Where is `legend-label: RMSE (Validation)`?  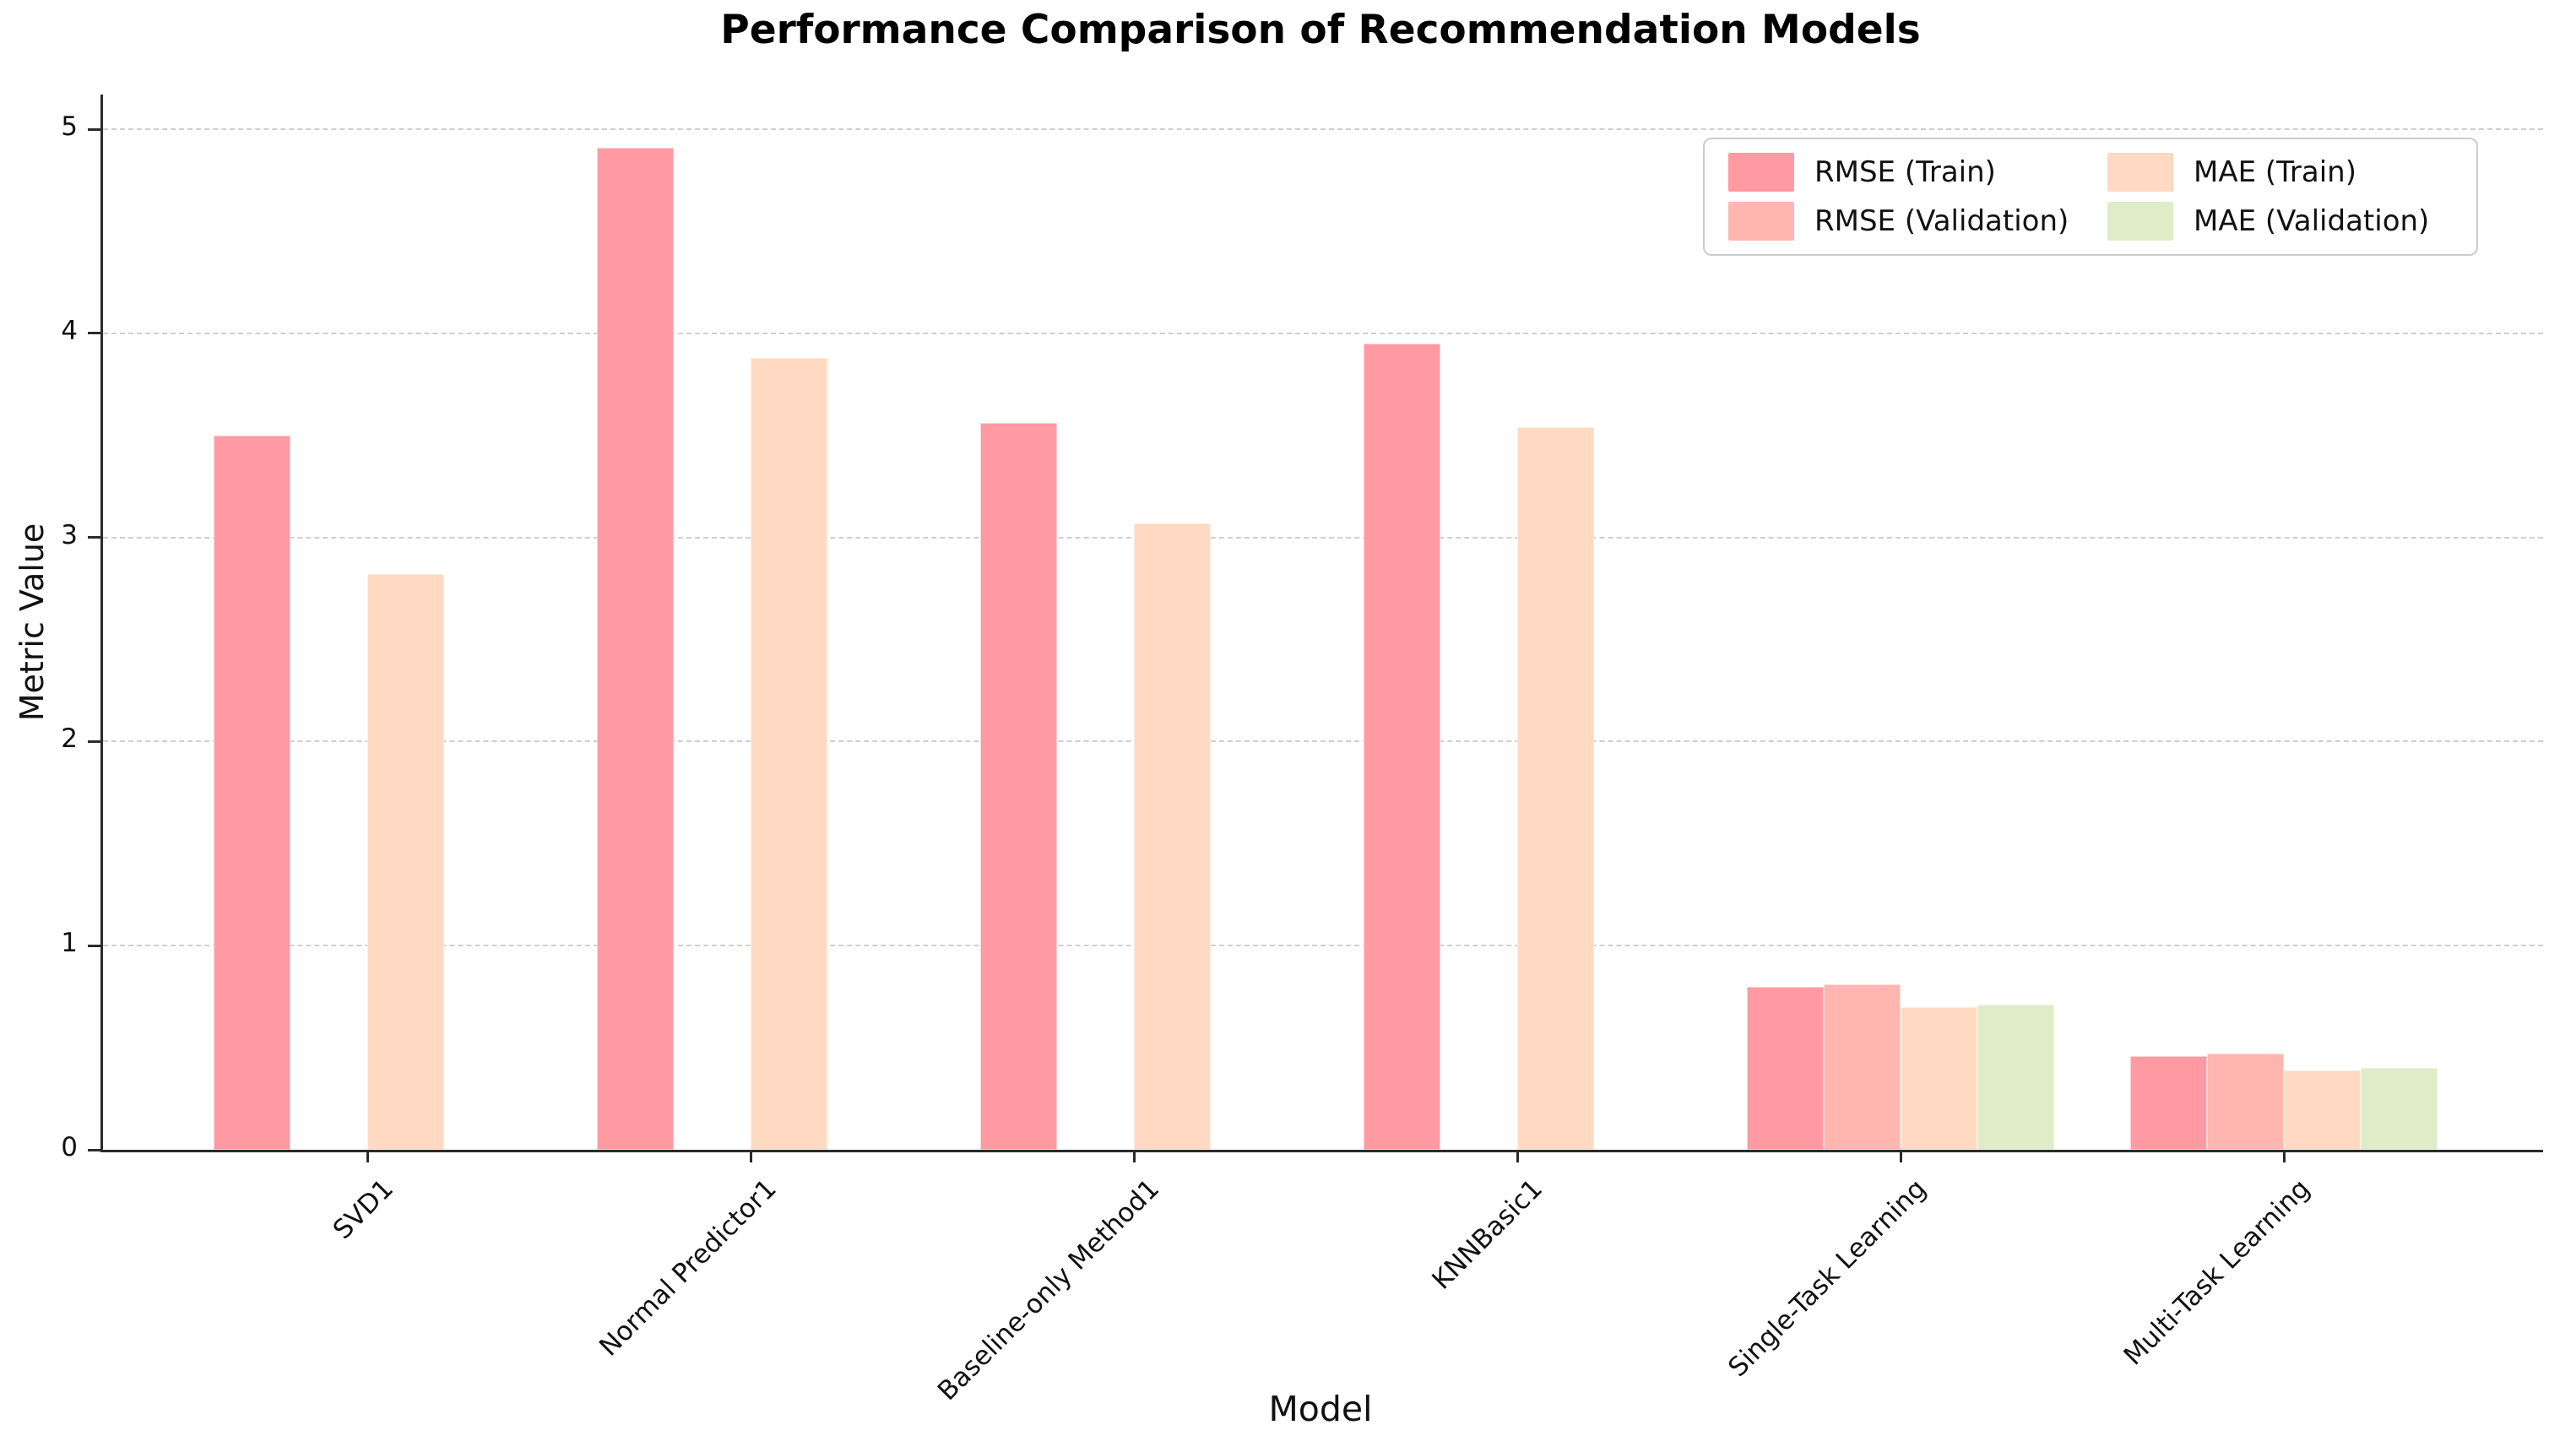
legend-label: RMSE (Validation) is located at coordinates (1942, 221).